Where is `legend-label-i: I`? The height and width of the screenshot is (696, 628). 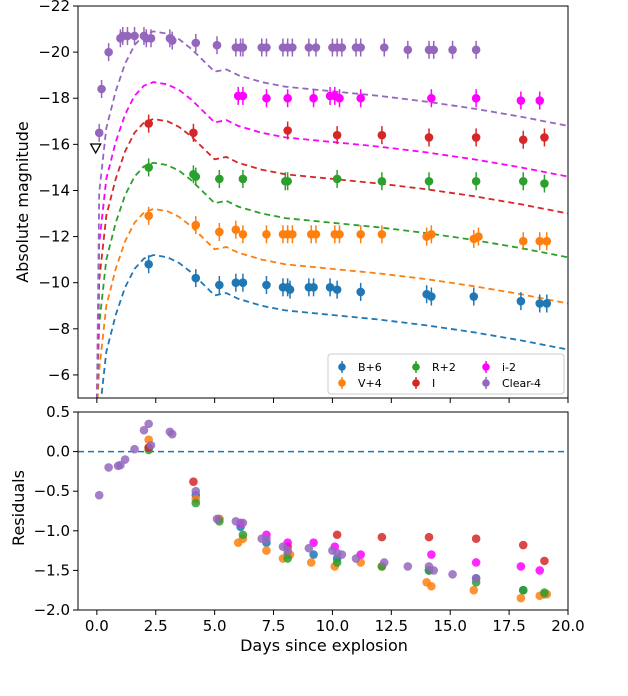
legend-label-i: I is located at coordinates (433, 383).